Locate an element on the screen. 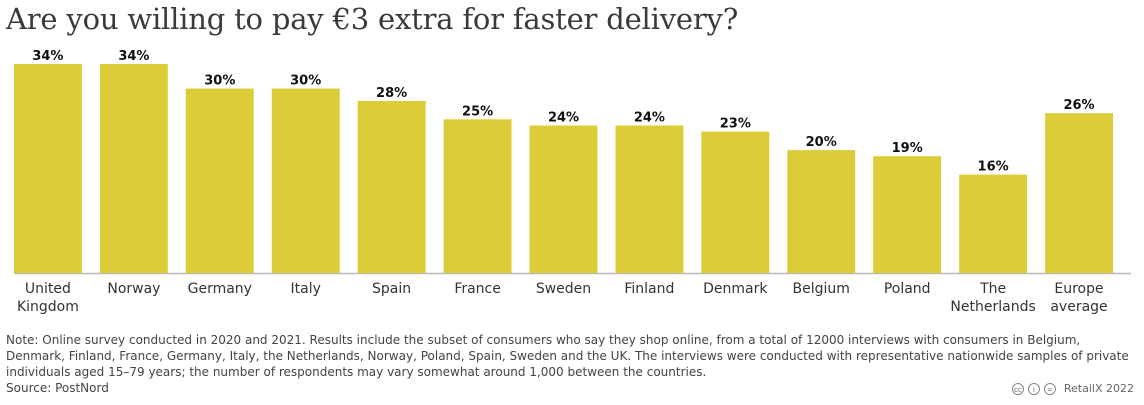  category-label: Sweden is located at coordinates (563, 289).